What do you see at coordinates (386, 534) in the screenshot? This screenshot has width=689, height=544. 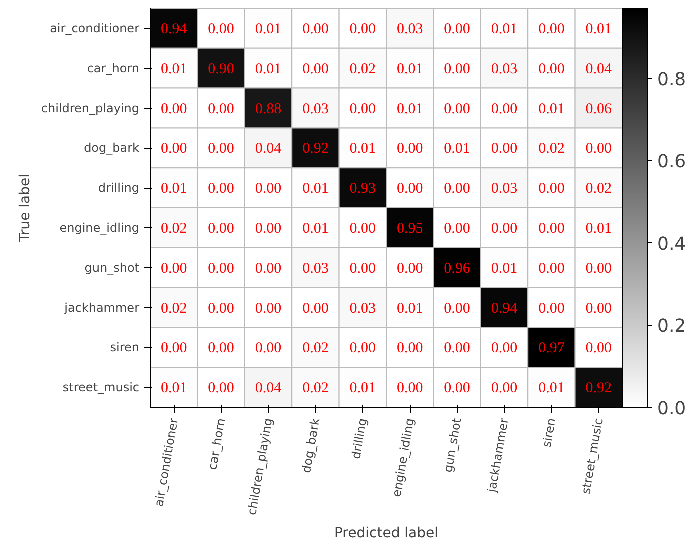 I see `x-axis-title: Predicted label` at bounding box center [386, 534].